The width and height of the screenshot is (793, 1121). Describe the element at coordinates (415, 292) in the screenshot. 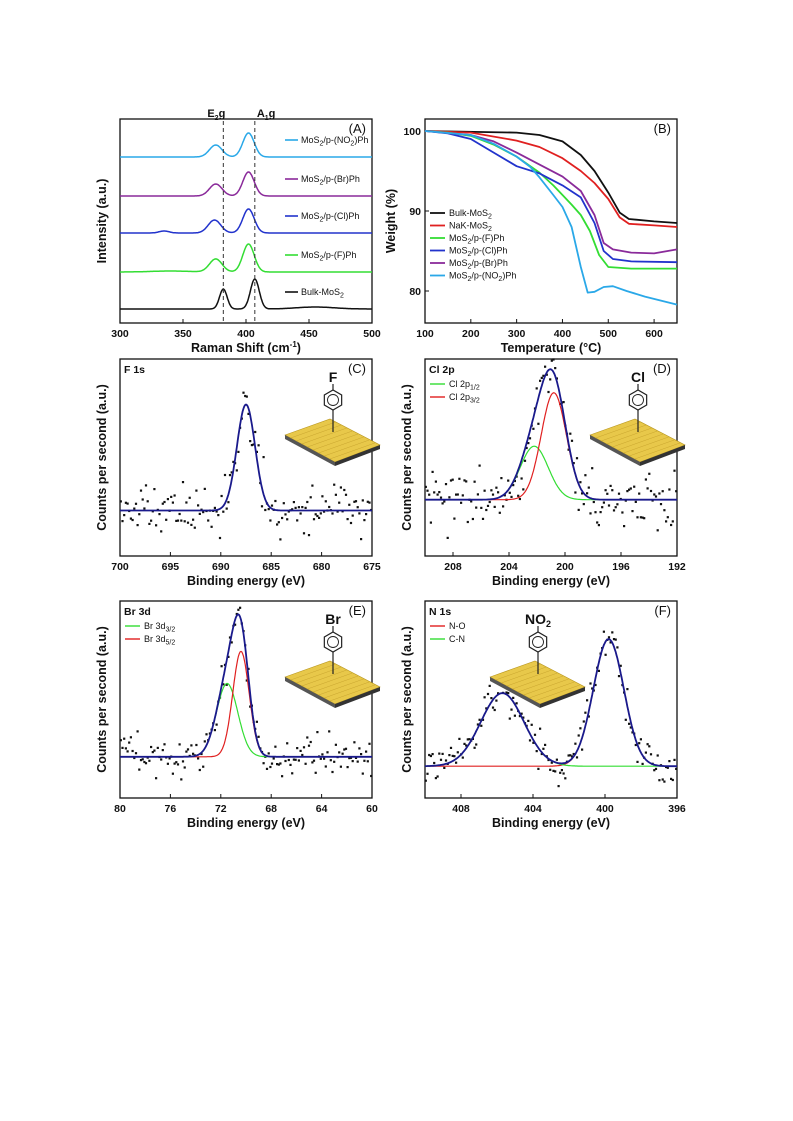

I see `panel-B-ytick-label: 80` at that location.